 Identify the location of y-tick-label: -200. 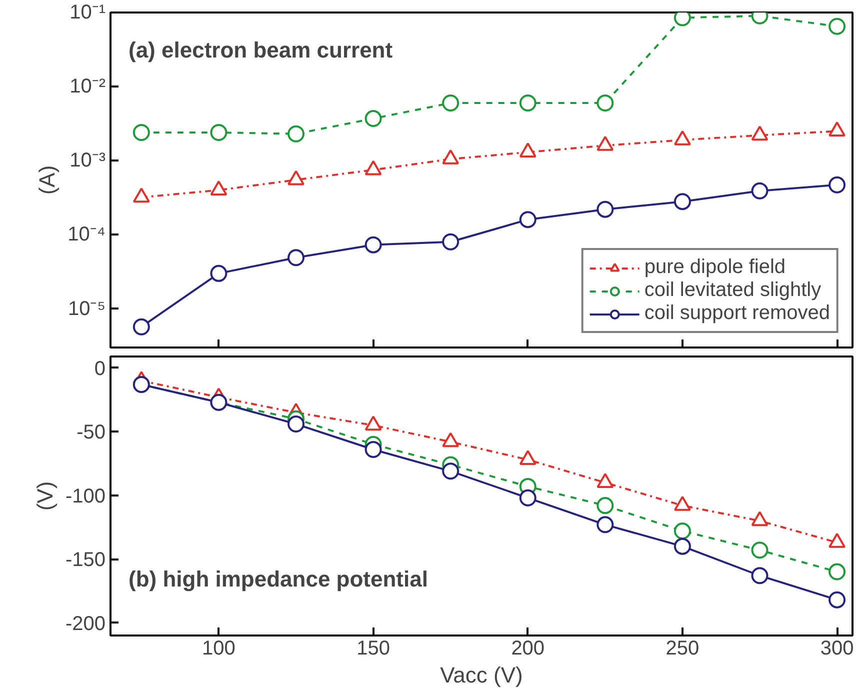
(85, 623).